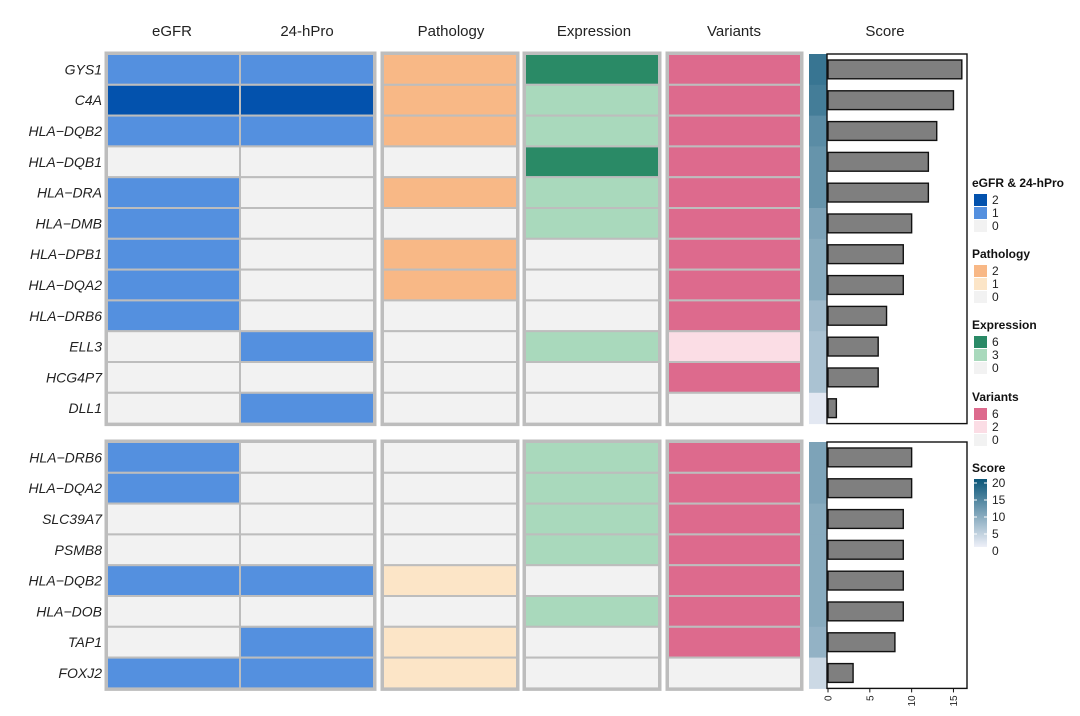  I want to click on row-label: DLL1, so click(85, 408).